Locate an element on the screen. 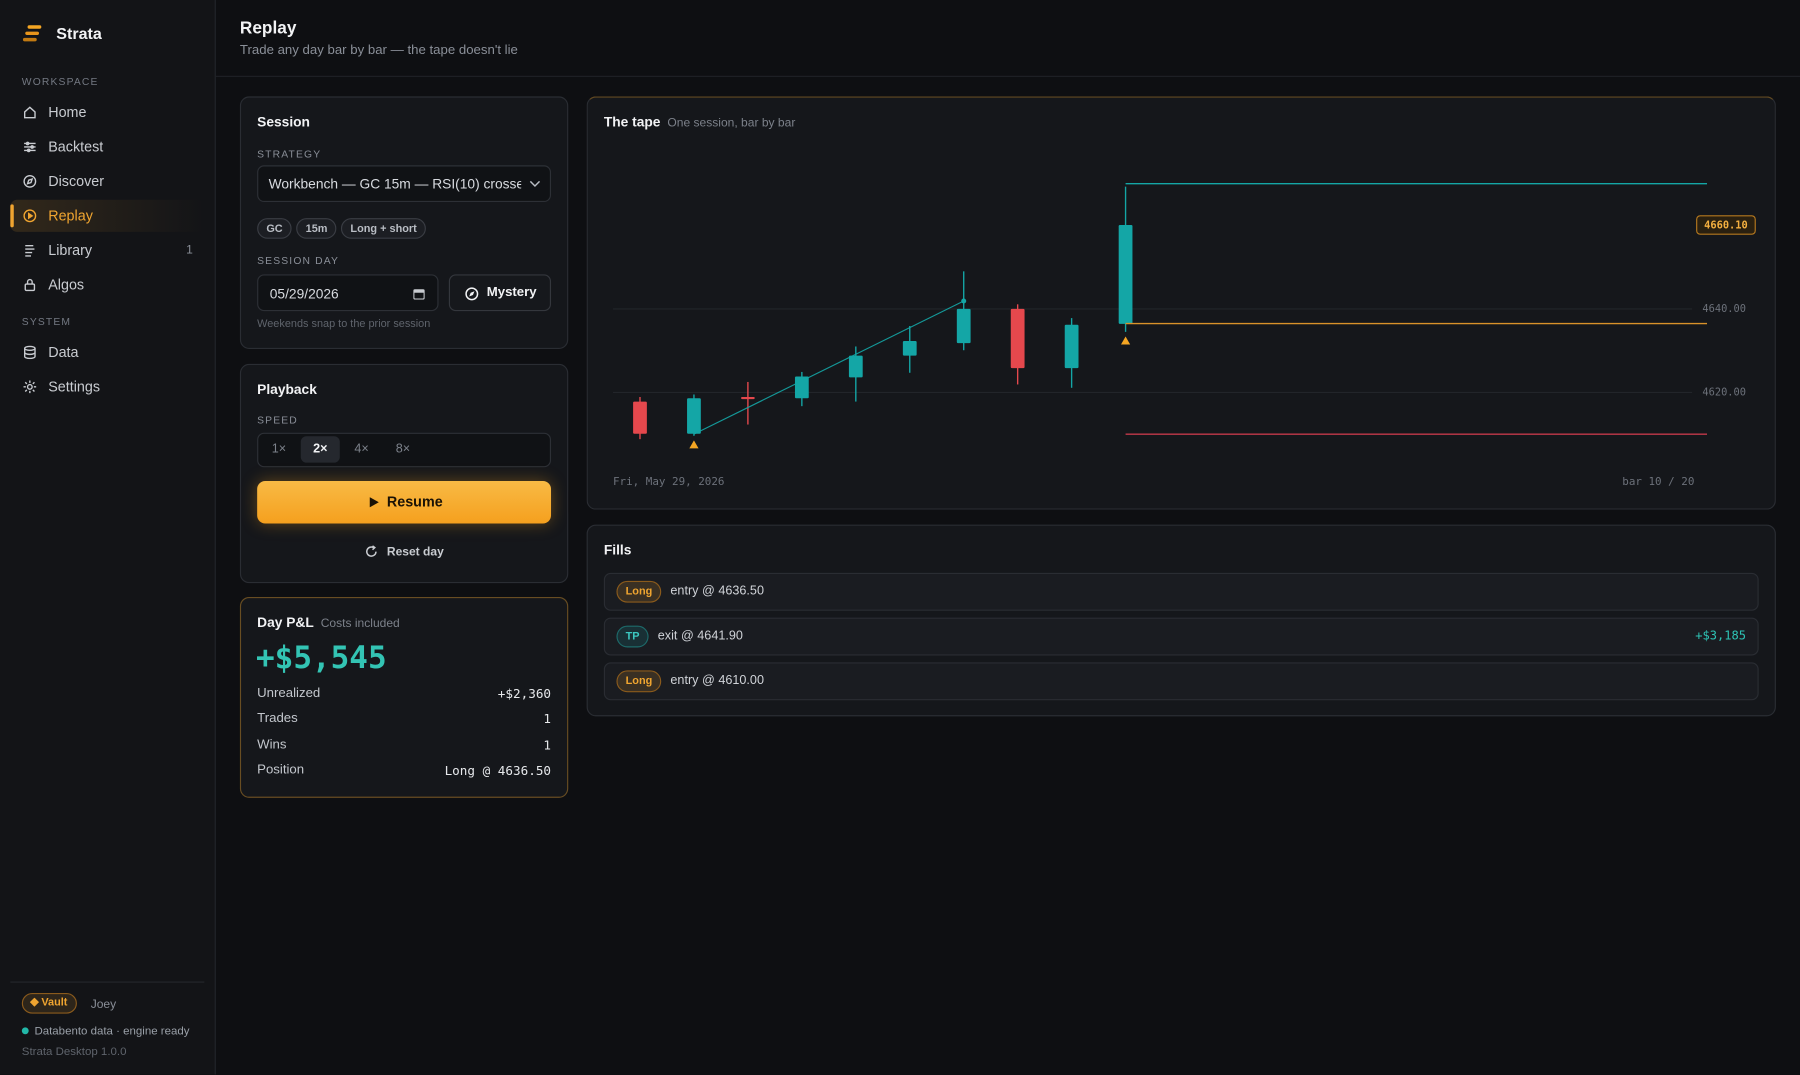 This screenshot has height=1075, width=1800. fill-text: exit @ 4641.90 is located at coordinates (700, 636).